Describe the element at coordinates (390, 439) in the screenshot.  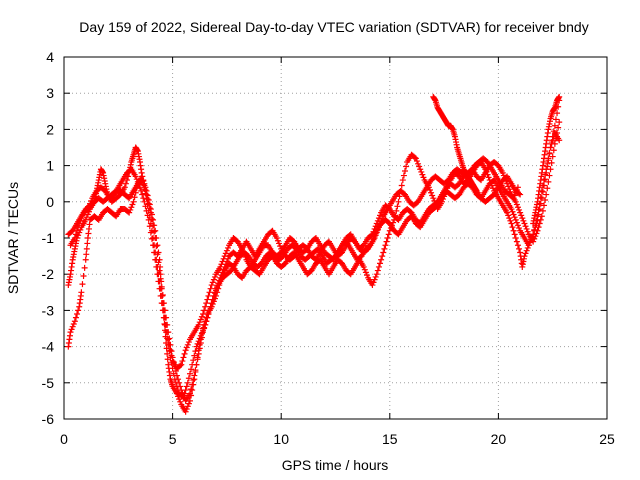
I see `x-tick-label: 15` at that location.